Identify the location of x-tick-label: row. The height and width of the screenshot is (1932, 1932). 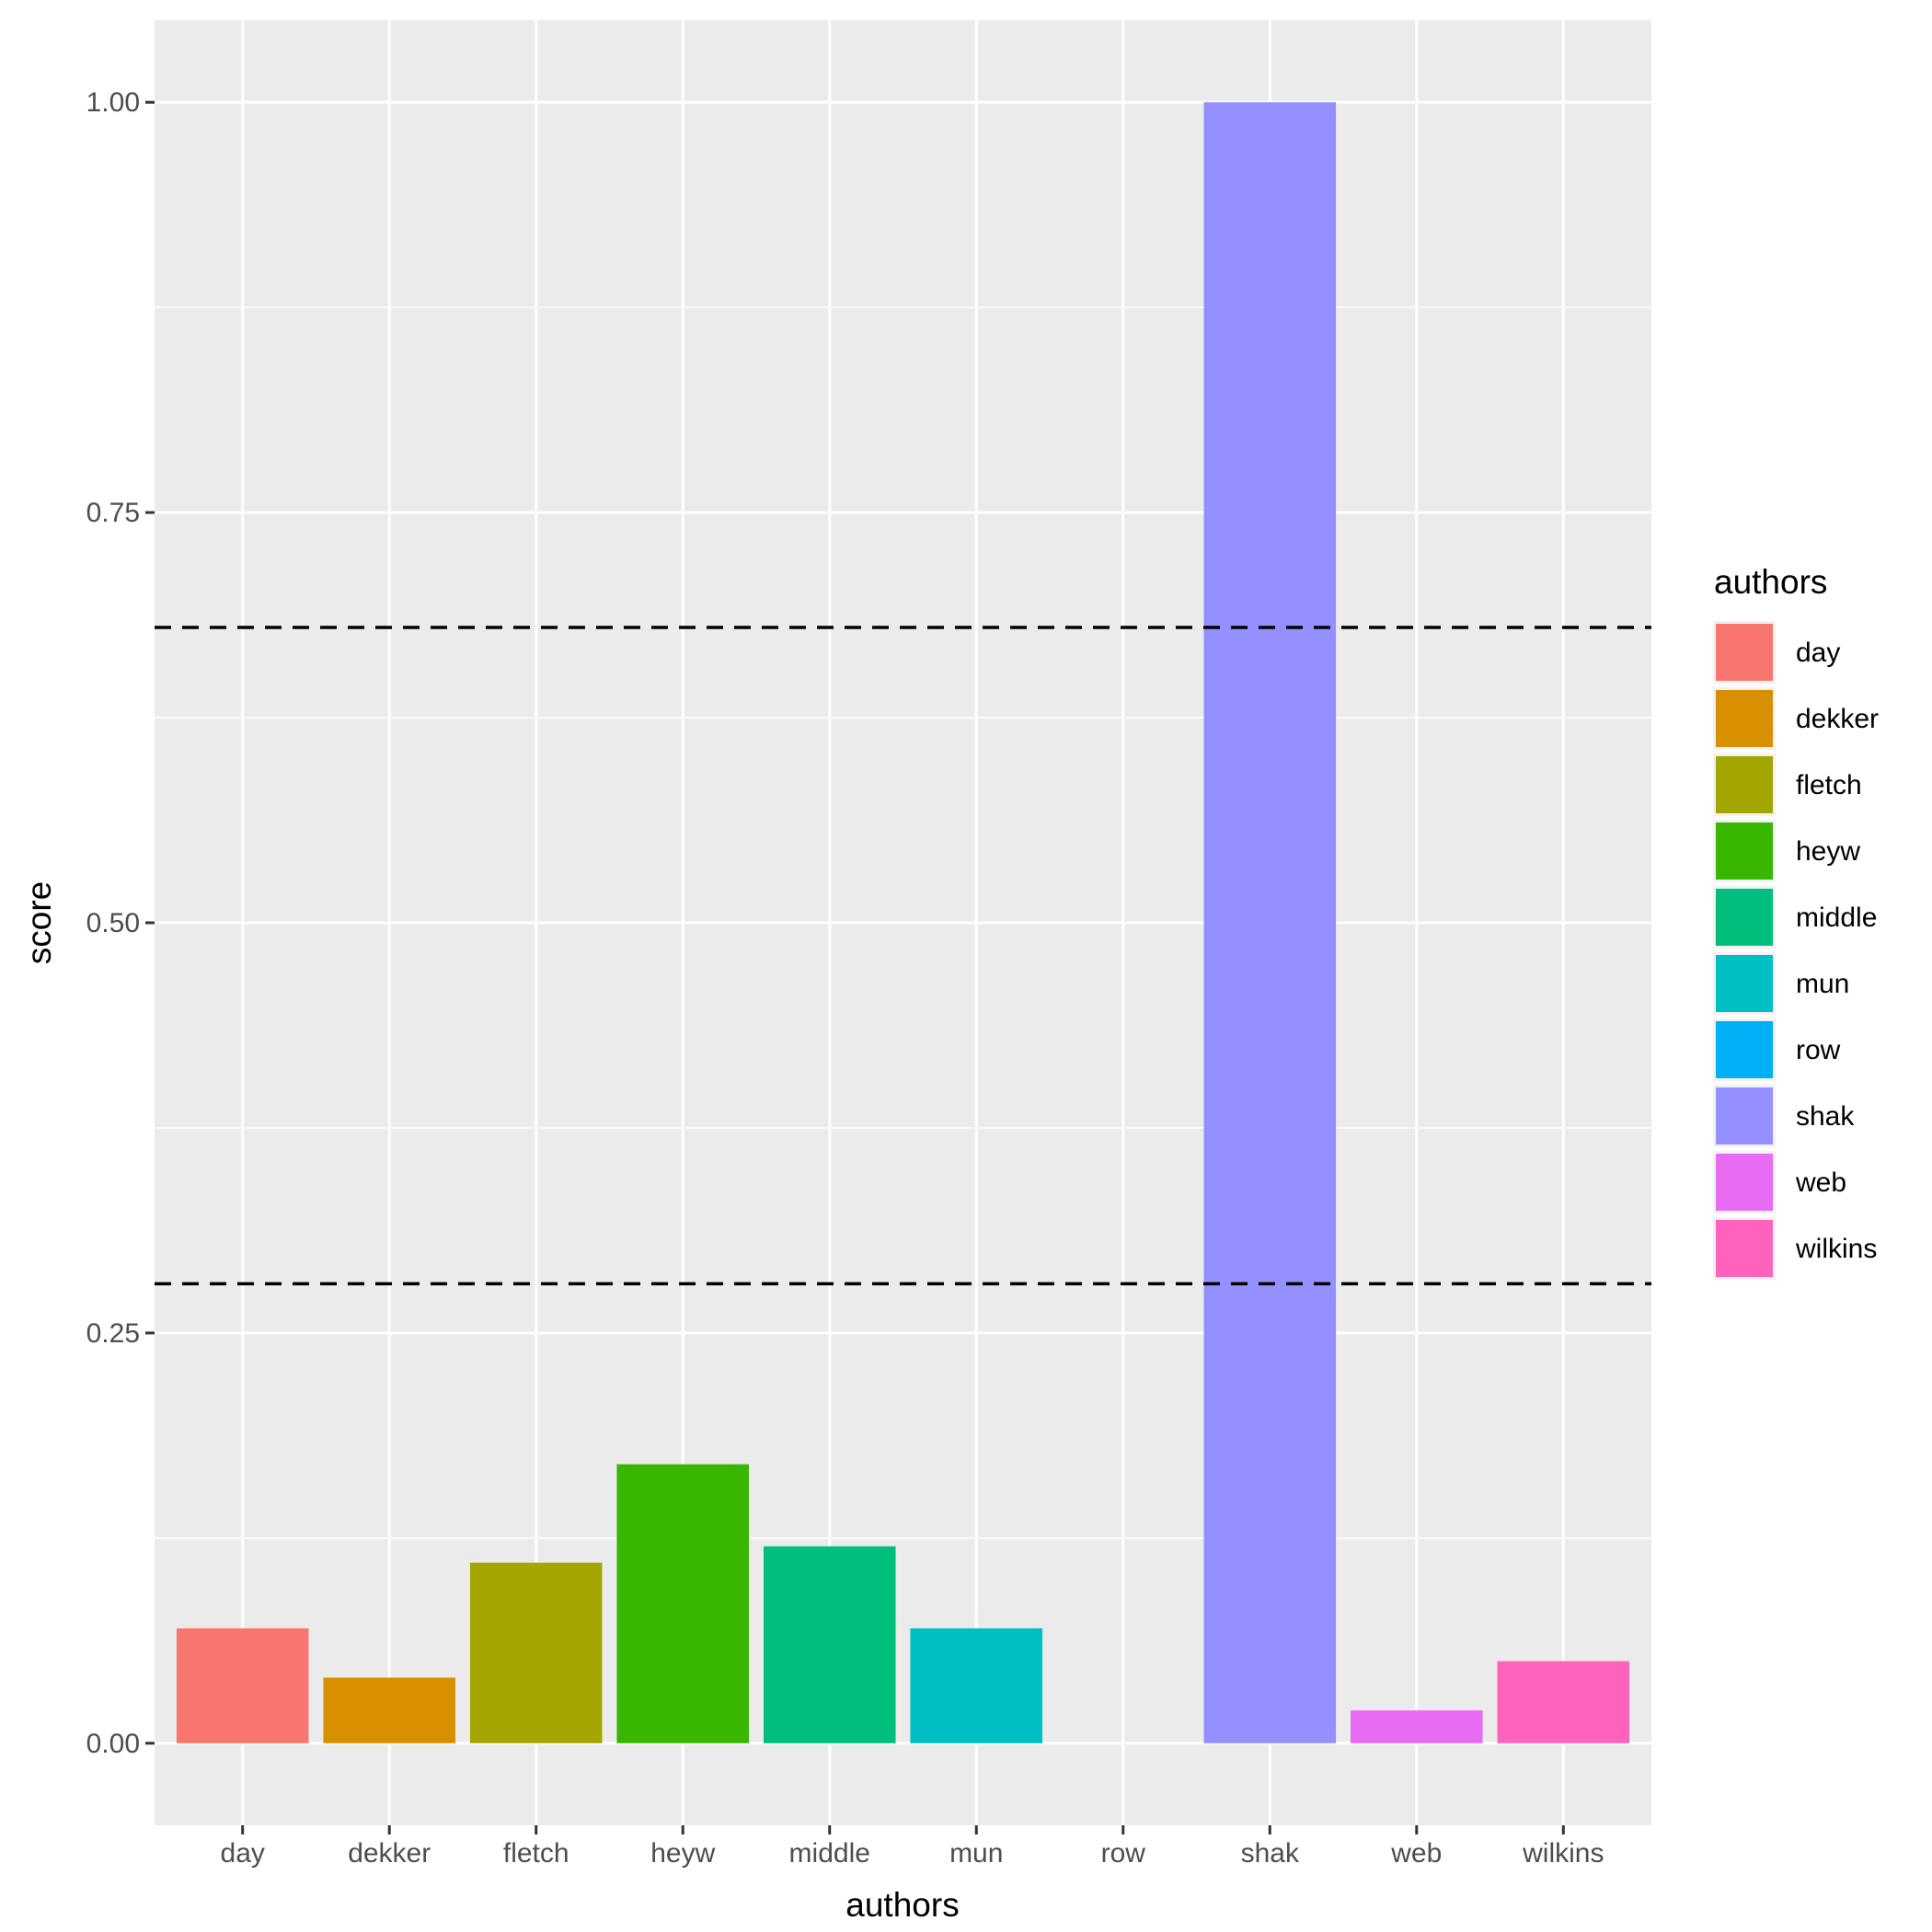
(1123, 1853).